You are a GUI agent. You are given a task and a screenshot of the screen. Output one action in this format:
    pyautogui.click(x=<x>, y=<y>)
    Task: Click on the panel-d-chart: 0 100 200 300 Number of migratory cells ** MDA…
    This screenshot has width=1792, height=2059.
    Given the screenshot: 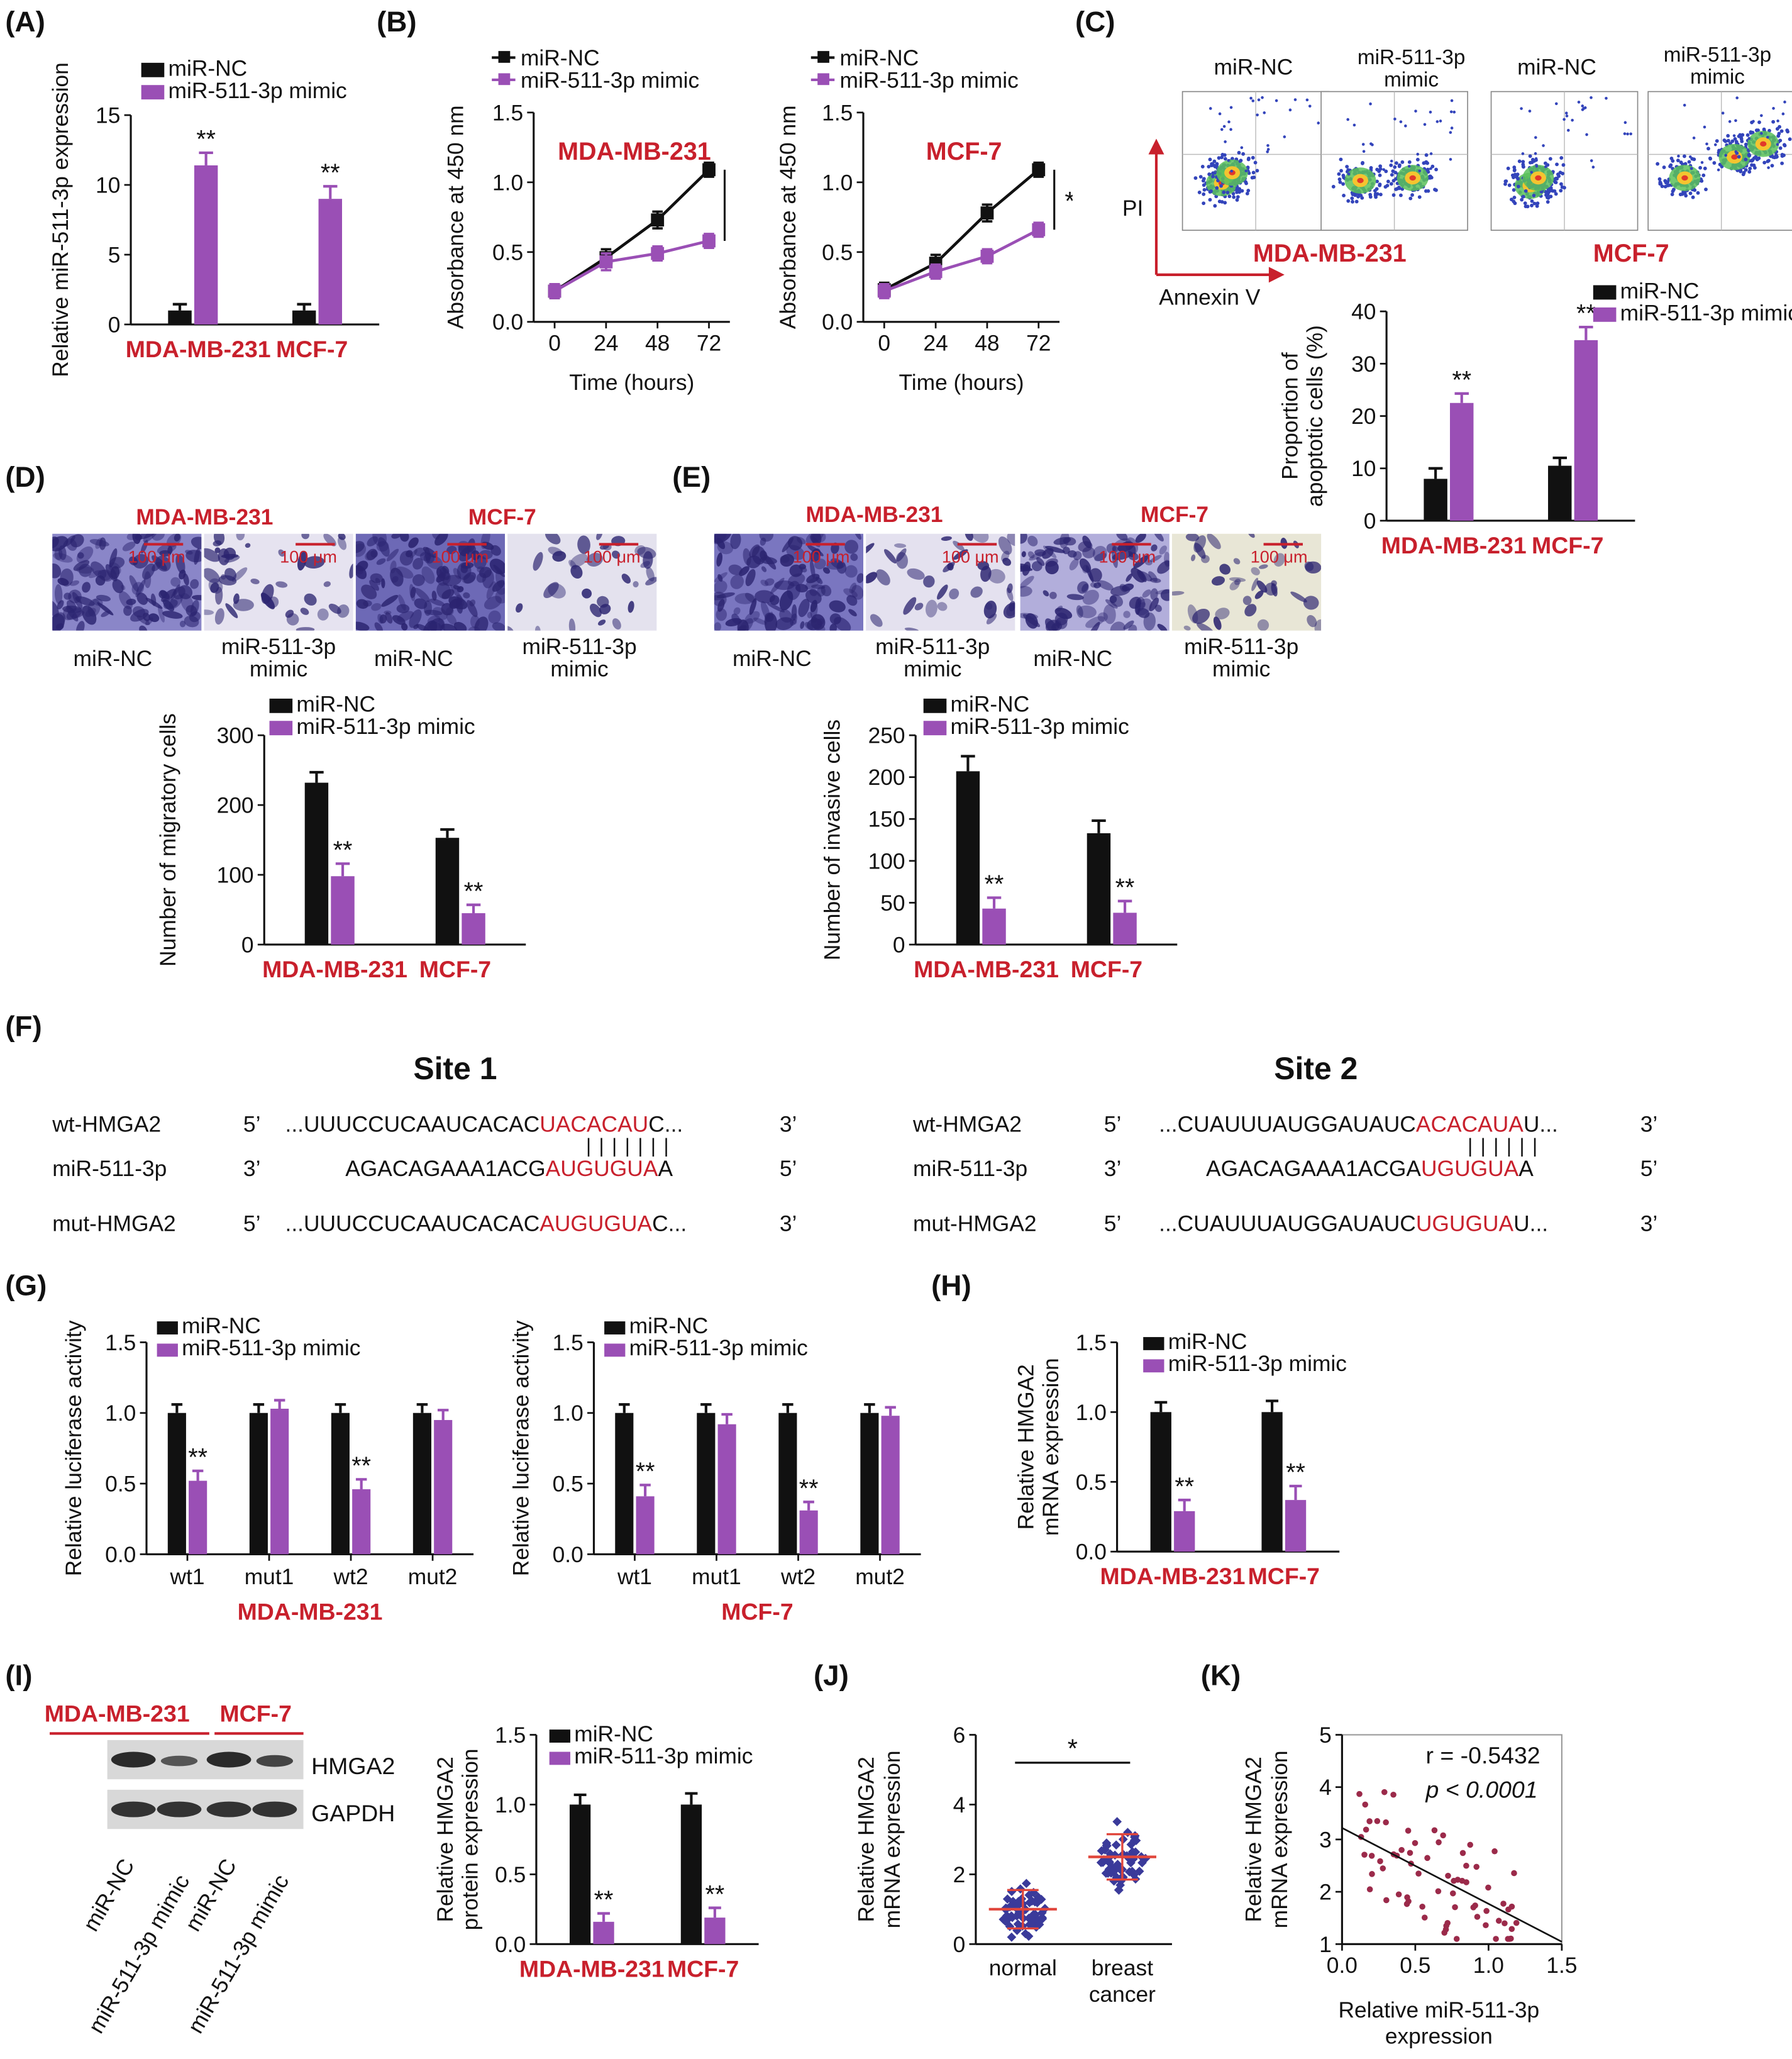 What is the action you would take?
    pyautogui.click(x=353, y=842)
    